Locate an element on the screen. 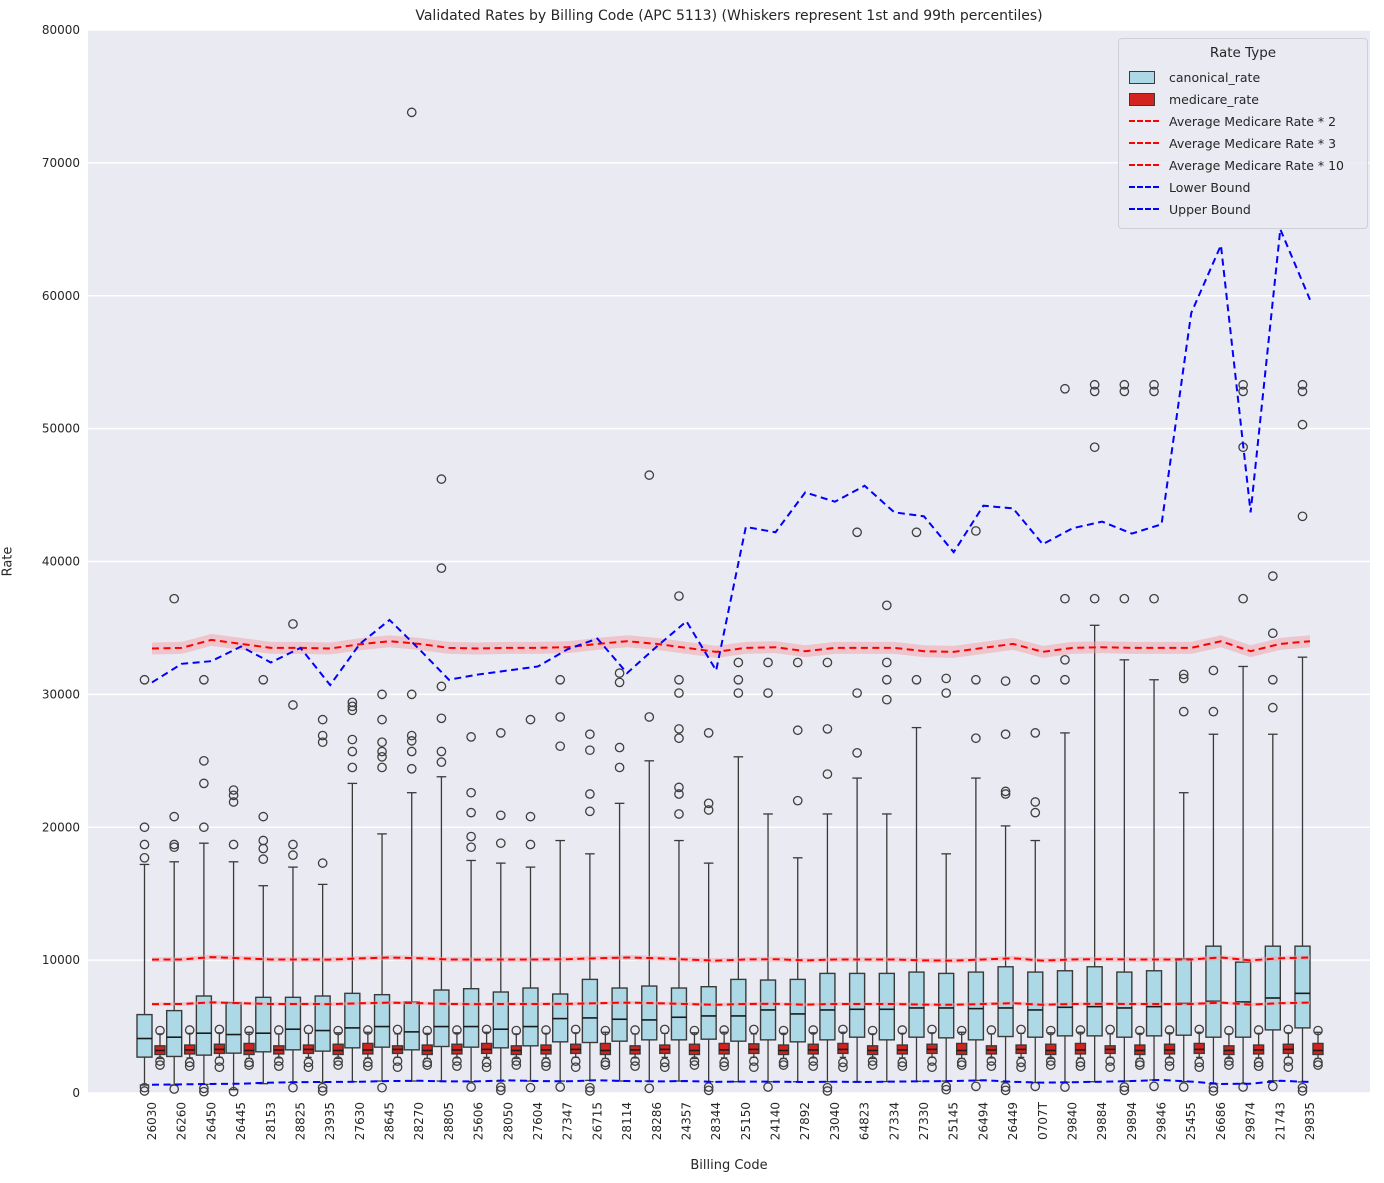  x-tick-label: 25145 is located at coordinates (954, 1121).